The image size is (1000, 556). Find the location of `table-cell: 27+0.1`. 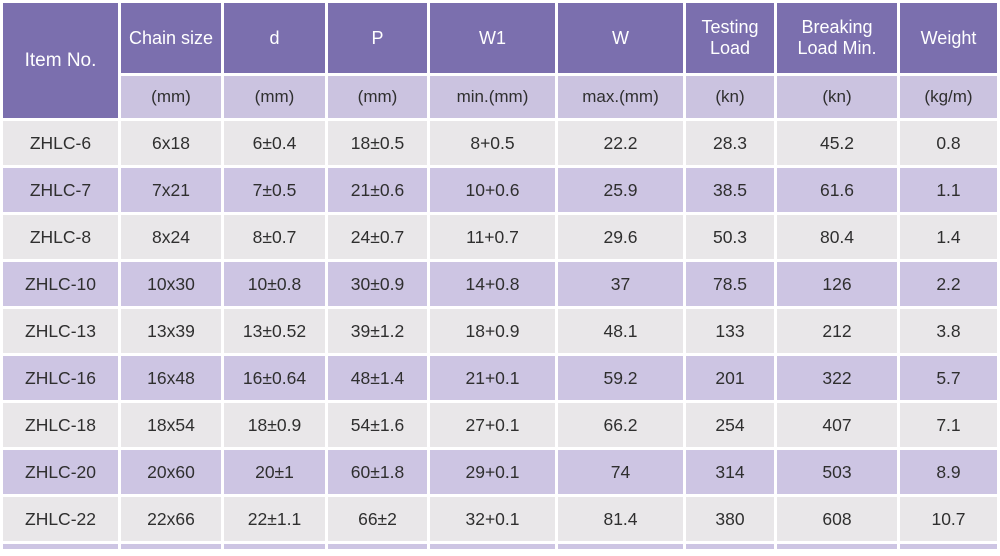

table-cell: 27+0.1 is located at coordinates (492, 425).